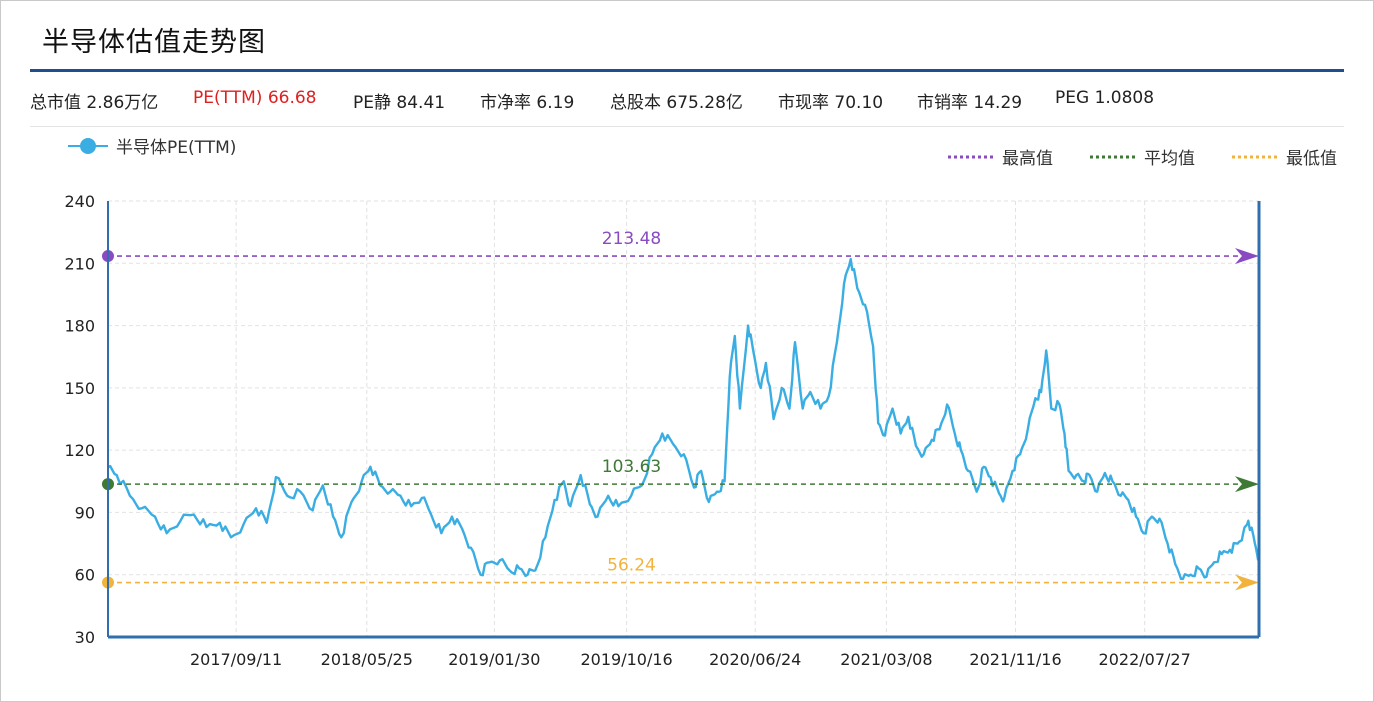  Describe the element at coordinates (831, 103) in the screenshot. I see `stat-pcf: 市现率 70.10` at that location.